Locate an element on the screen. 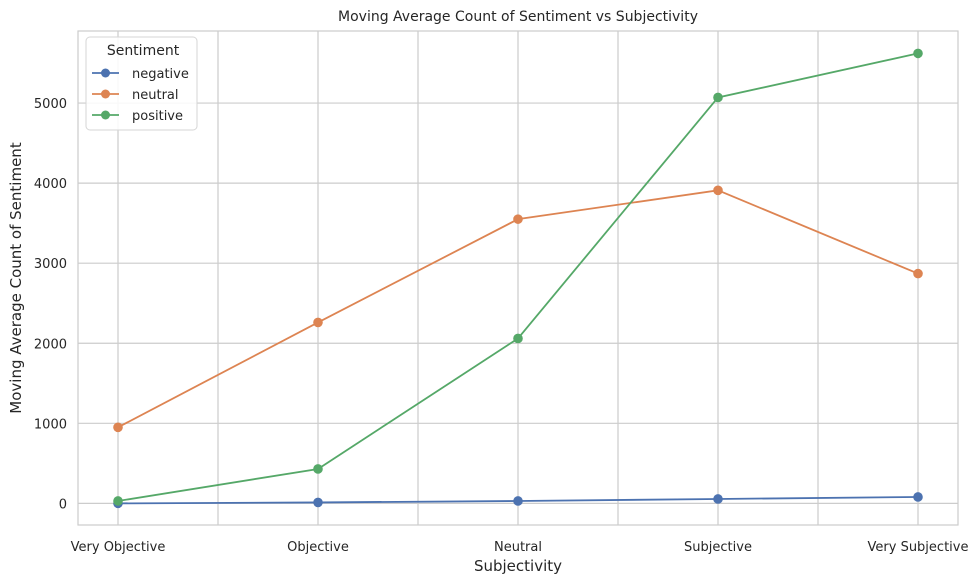 The width and height of the screenshot is (979, 584). series-negative is located at coordinates (518, 500).